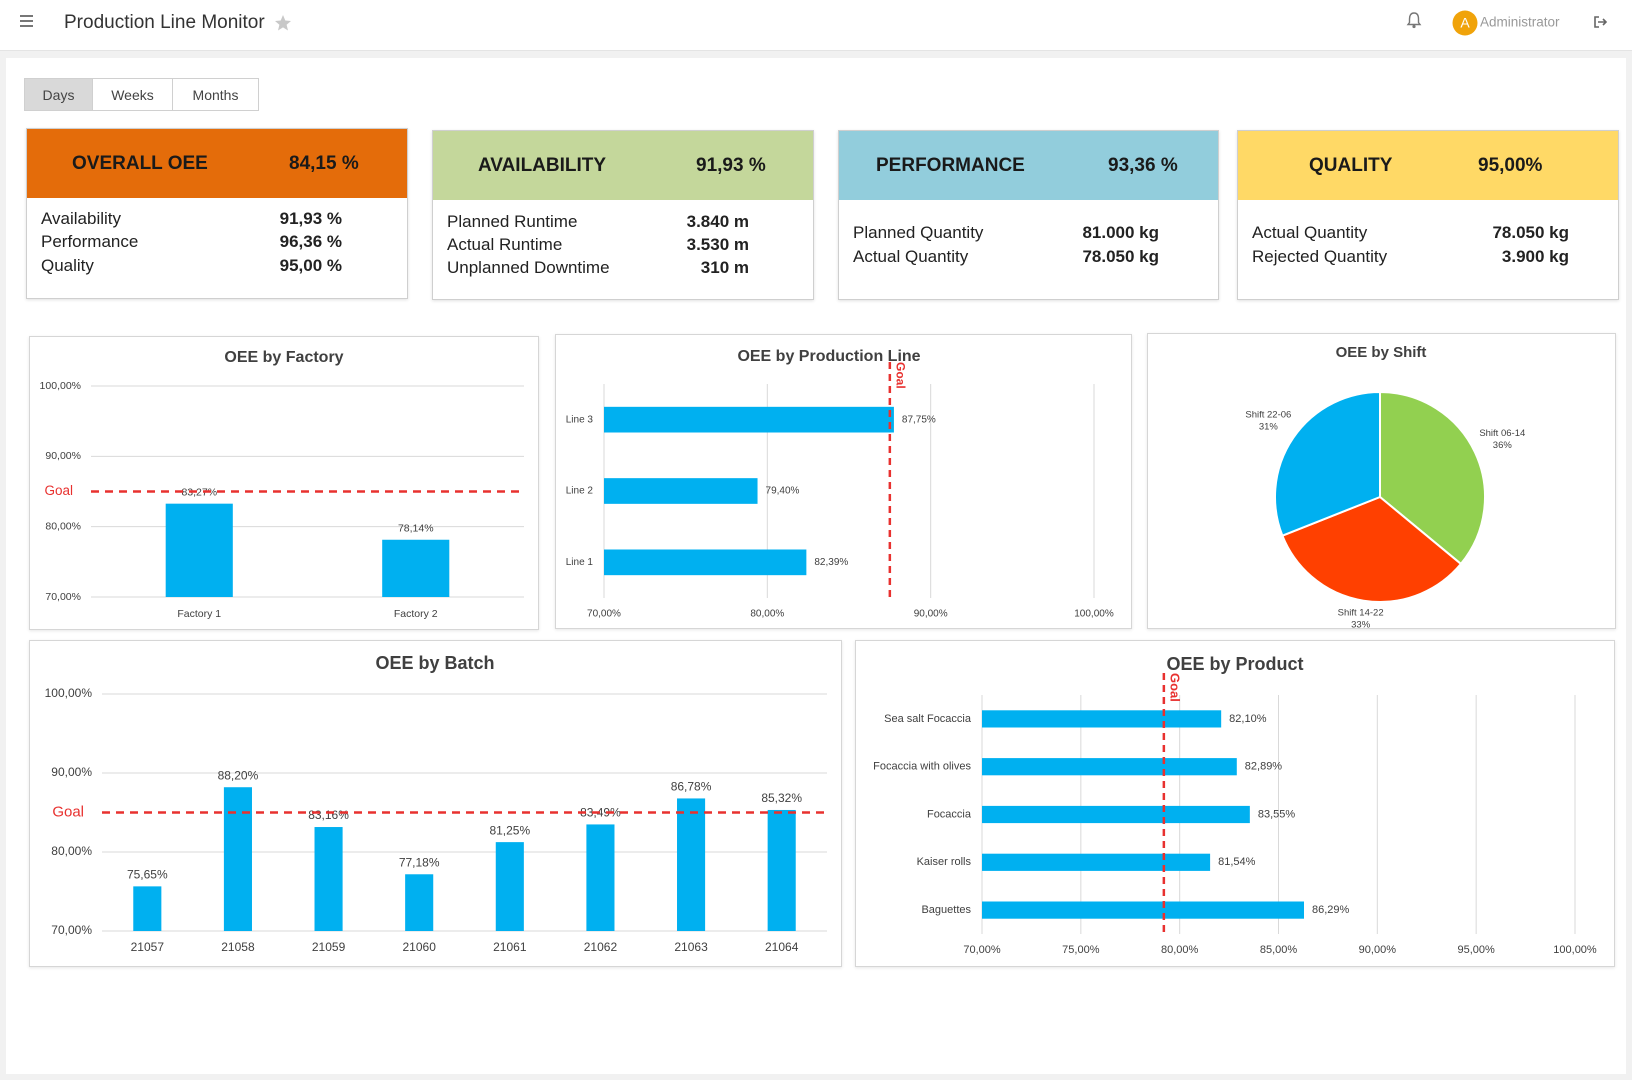  What do you see at coordinates (63, 526) in the screenshot?
I see `y-tick-label: 80,00%` at bounding box center [63, 526].